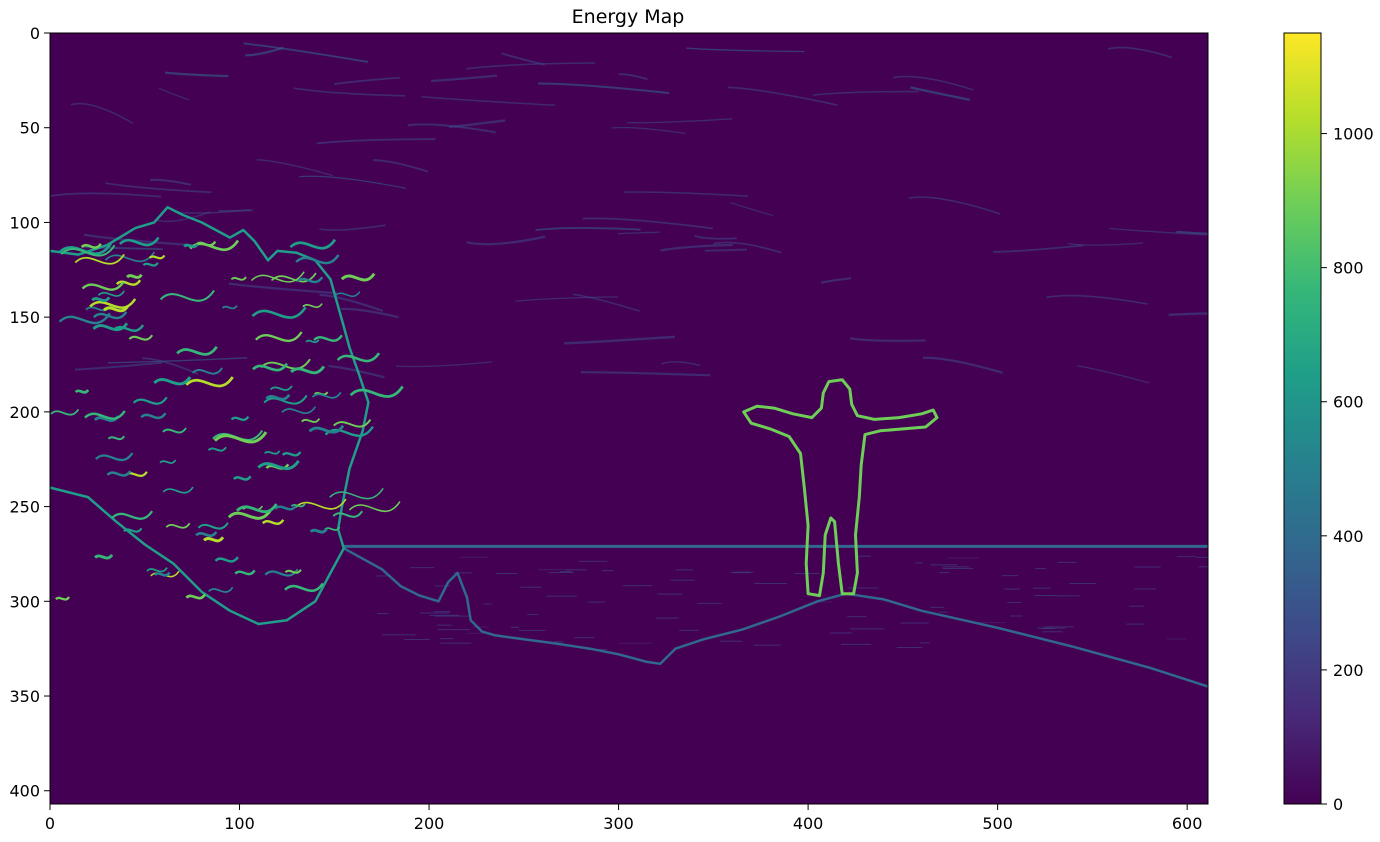 This screenshot has height=842, width=1380. Describe the element at coordinates (1328, 423) in the screenshot. I see `colorbar: 0 200 400 600 800 1000` at that location.